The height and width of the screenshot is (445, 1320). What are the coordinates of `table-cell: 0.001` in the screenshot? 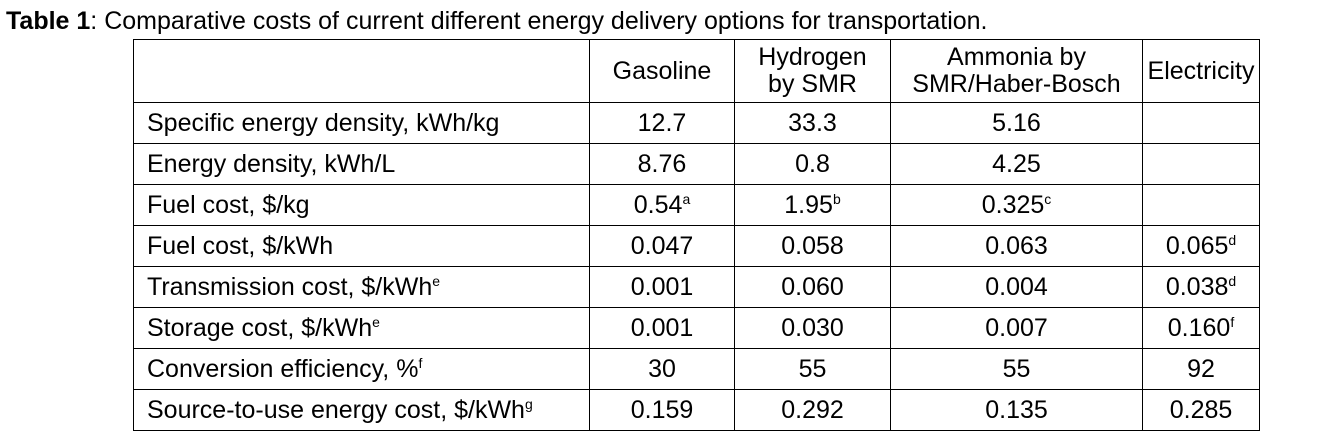 It's located at (662, 328).